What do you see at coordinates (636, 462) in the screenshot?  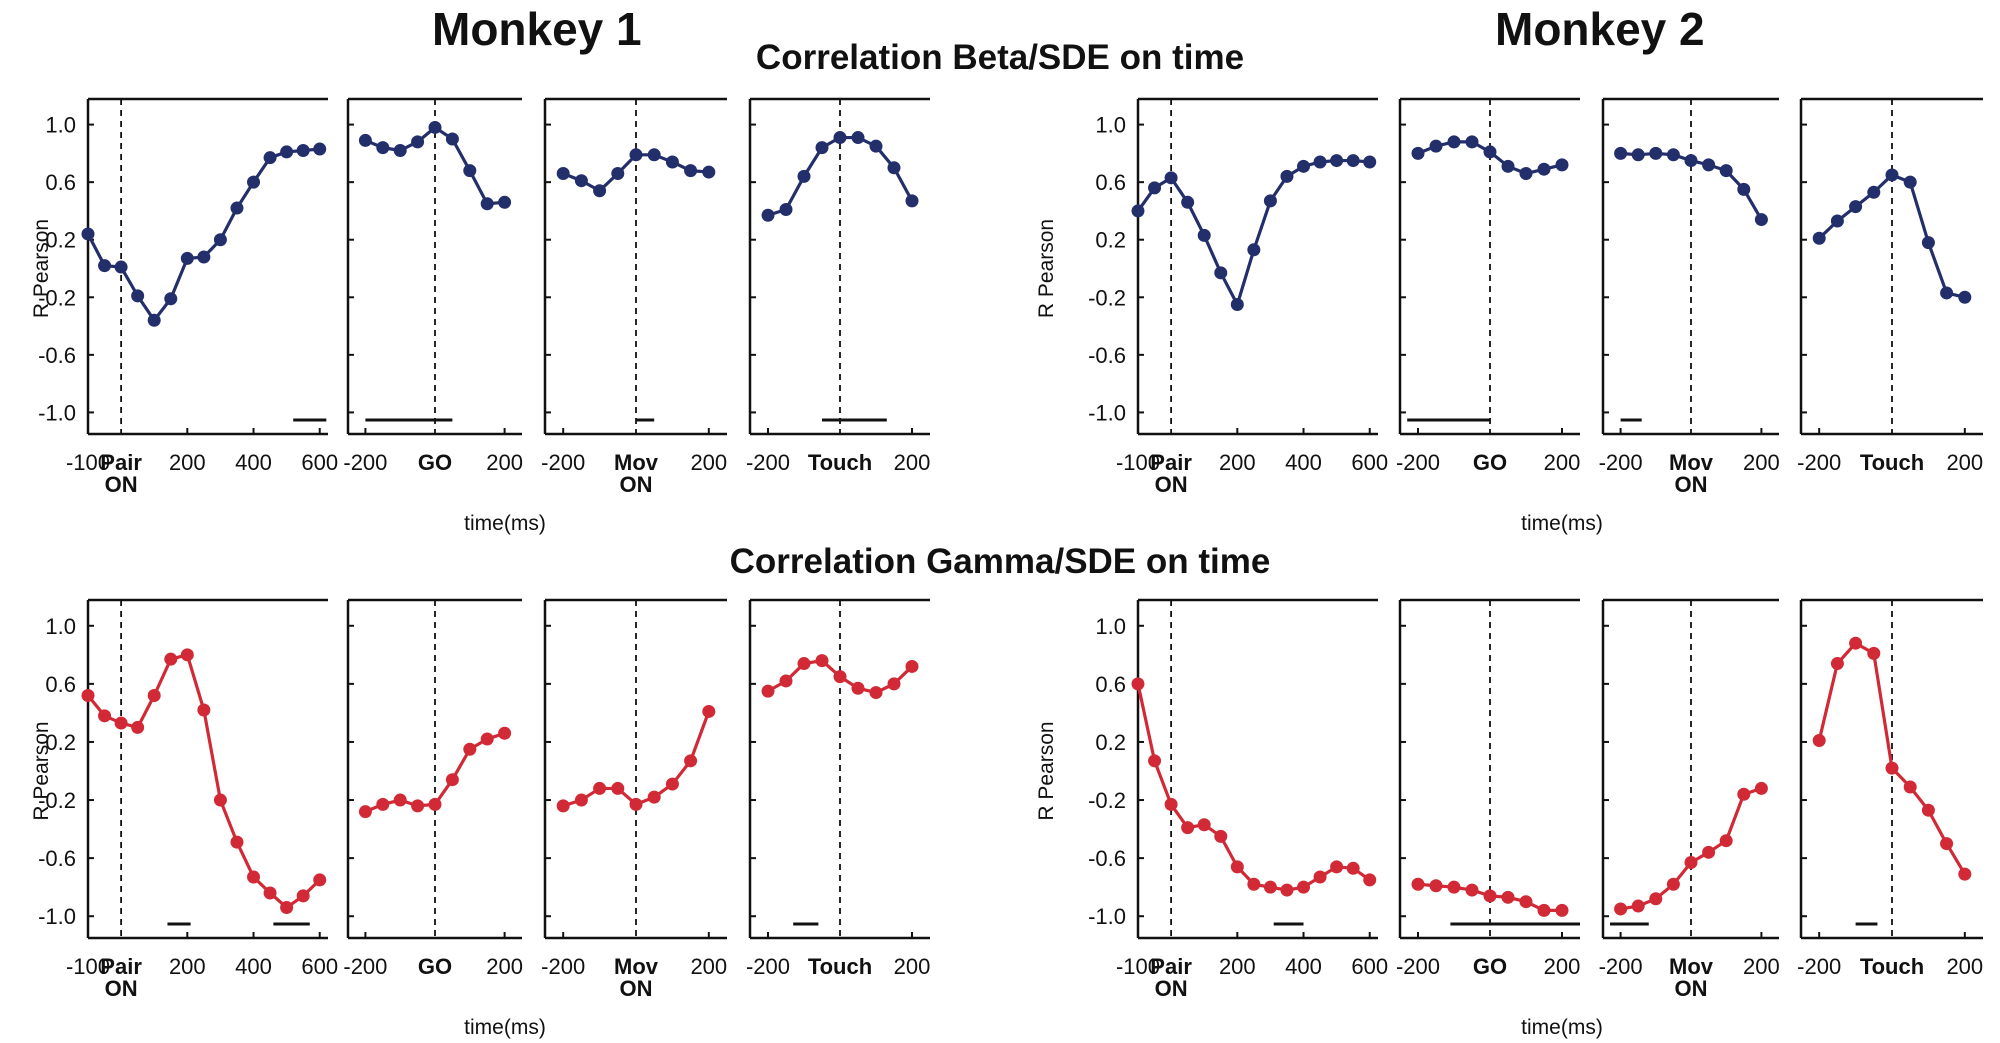 I see `event-label: Mov` at bounding box center [636, 462].